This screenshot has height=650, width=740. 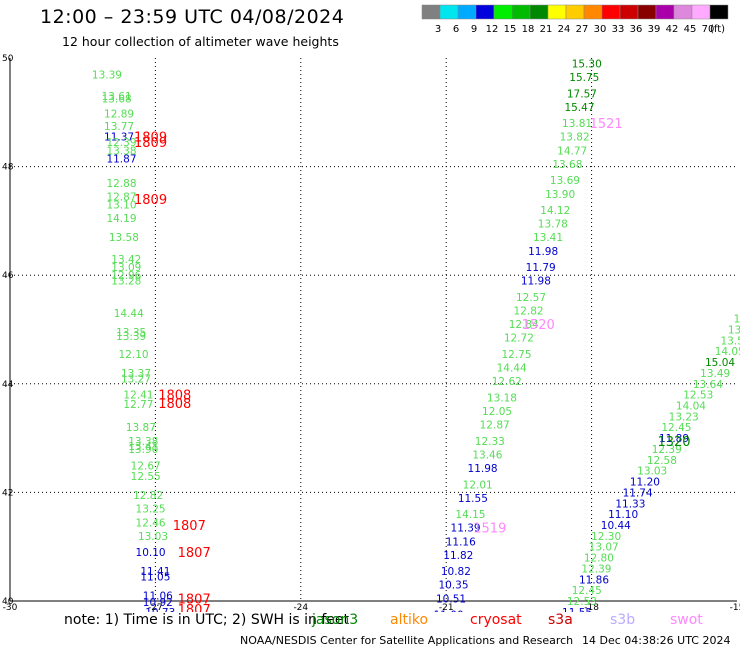 I want to click on y-tick-label: 44, so click(x=8, y=385).